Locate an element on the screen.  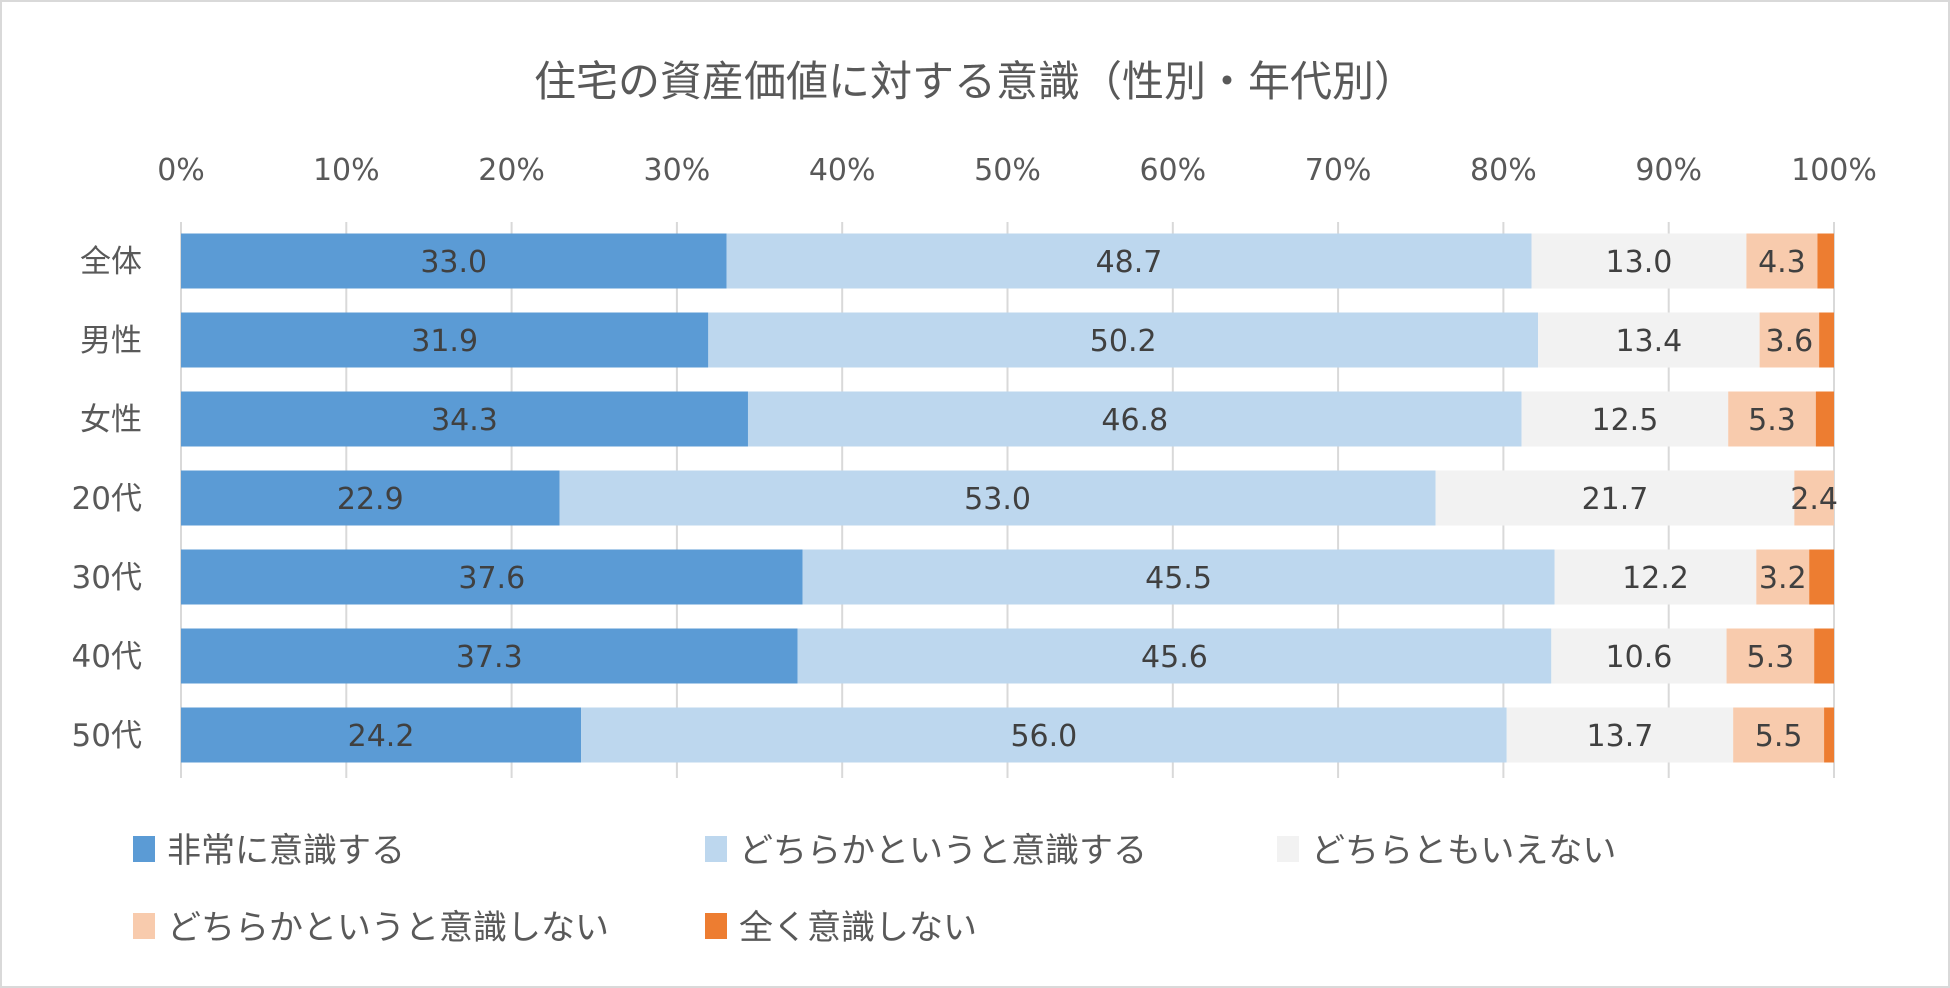
data-label: 13.4 is located at coordinates (1648, 341).